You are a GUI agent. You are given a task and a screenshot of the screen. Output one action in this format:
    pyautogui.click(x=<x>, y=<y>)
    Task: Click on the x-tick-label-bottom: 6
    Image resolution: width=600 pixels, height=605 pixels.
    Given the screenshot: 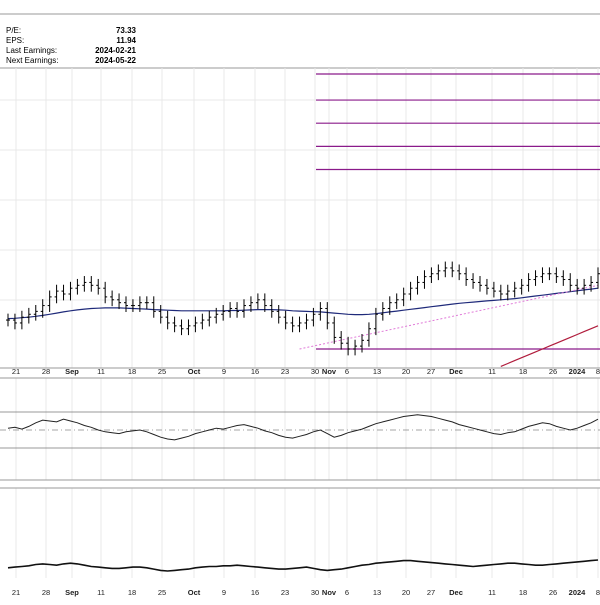 What is the action you would take?
    pyautogui.click(x=347, y=592)
    